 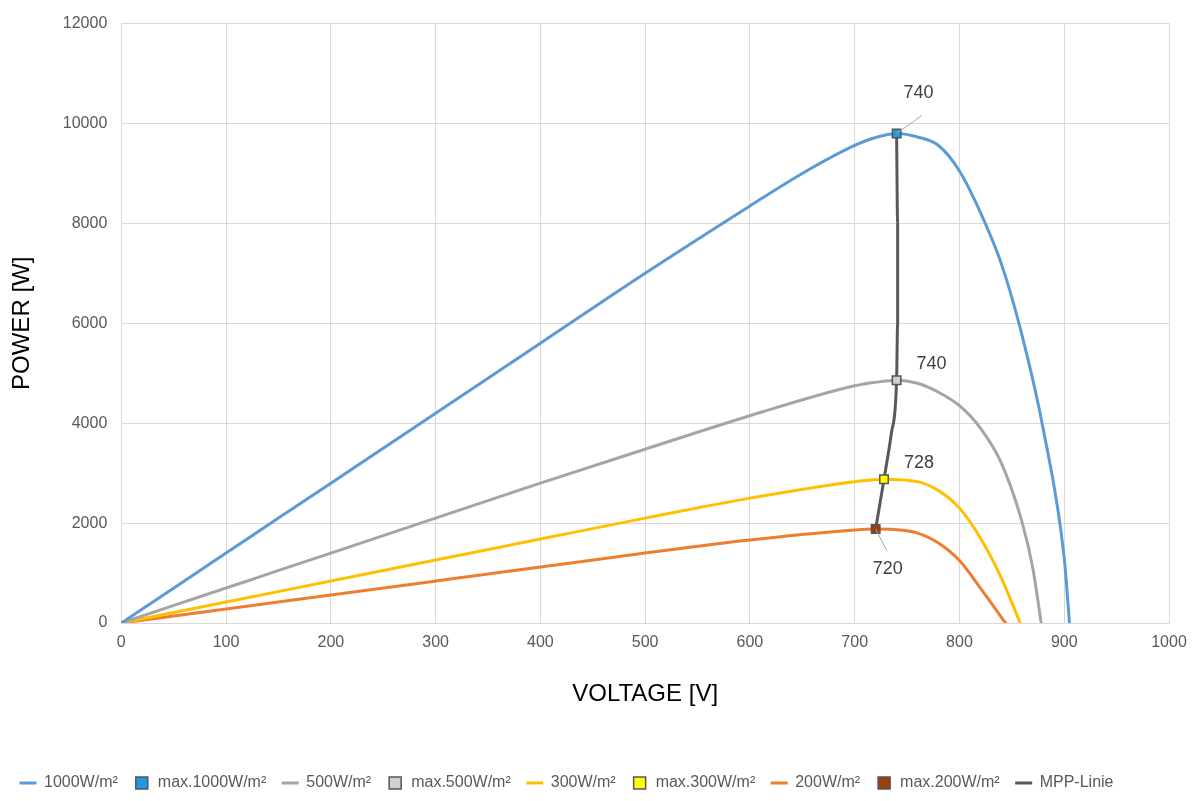 I want to click on legend-label: max.1000W/m², so click(x=212, y=782).